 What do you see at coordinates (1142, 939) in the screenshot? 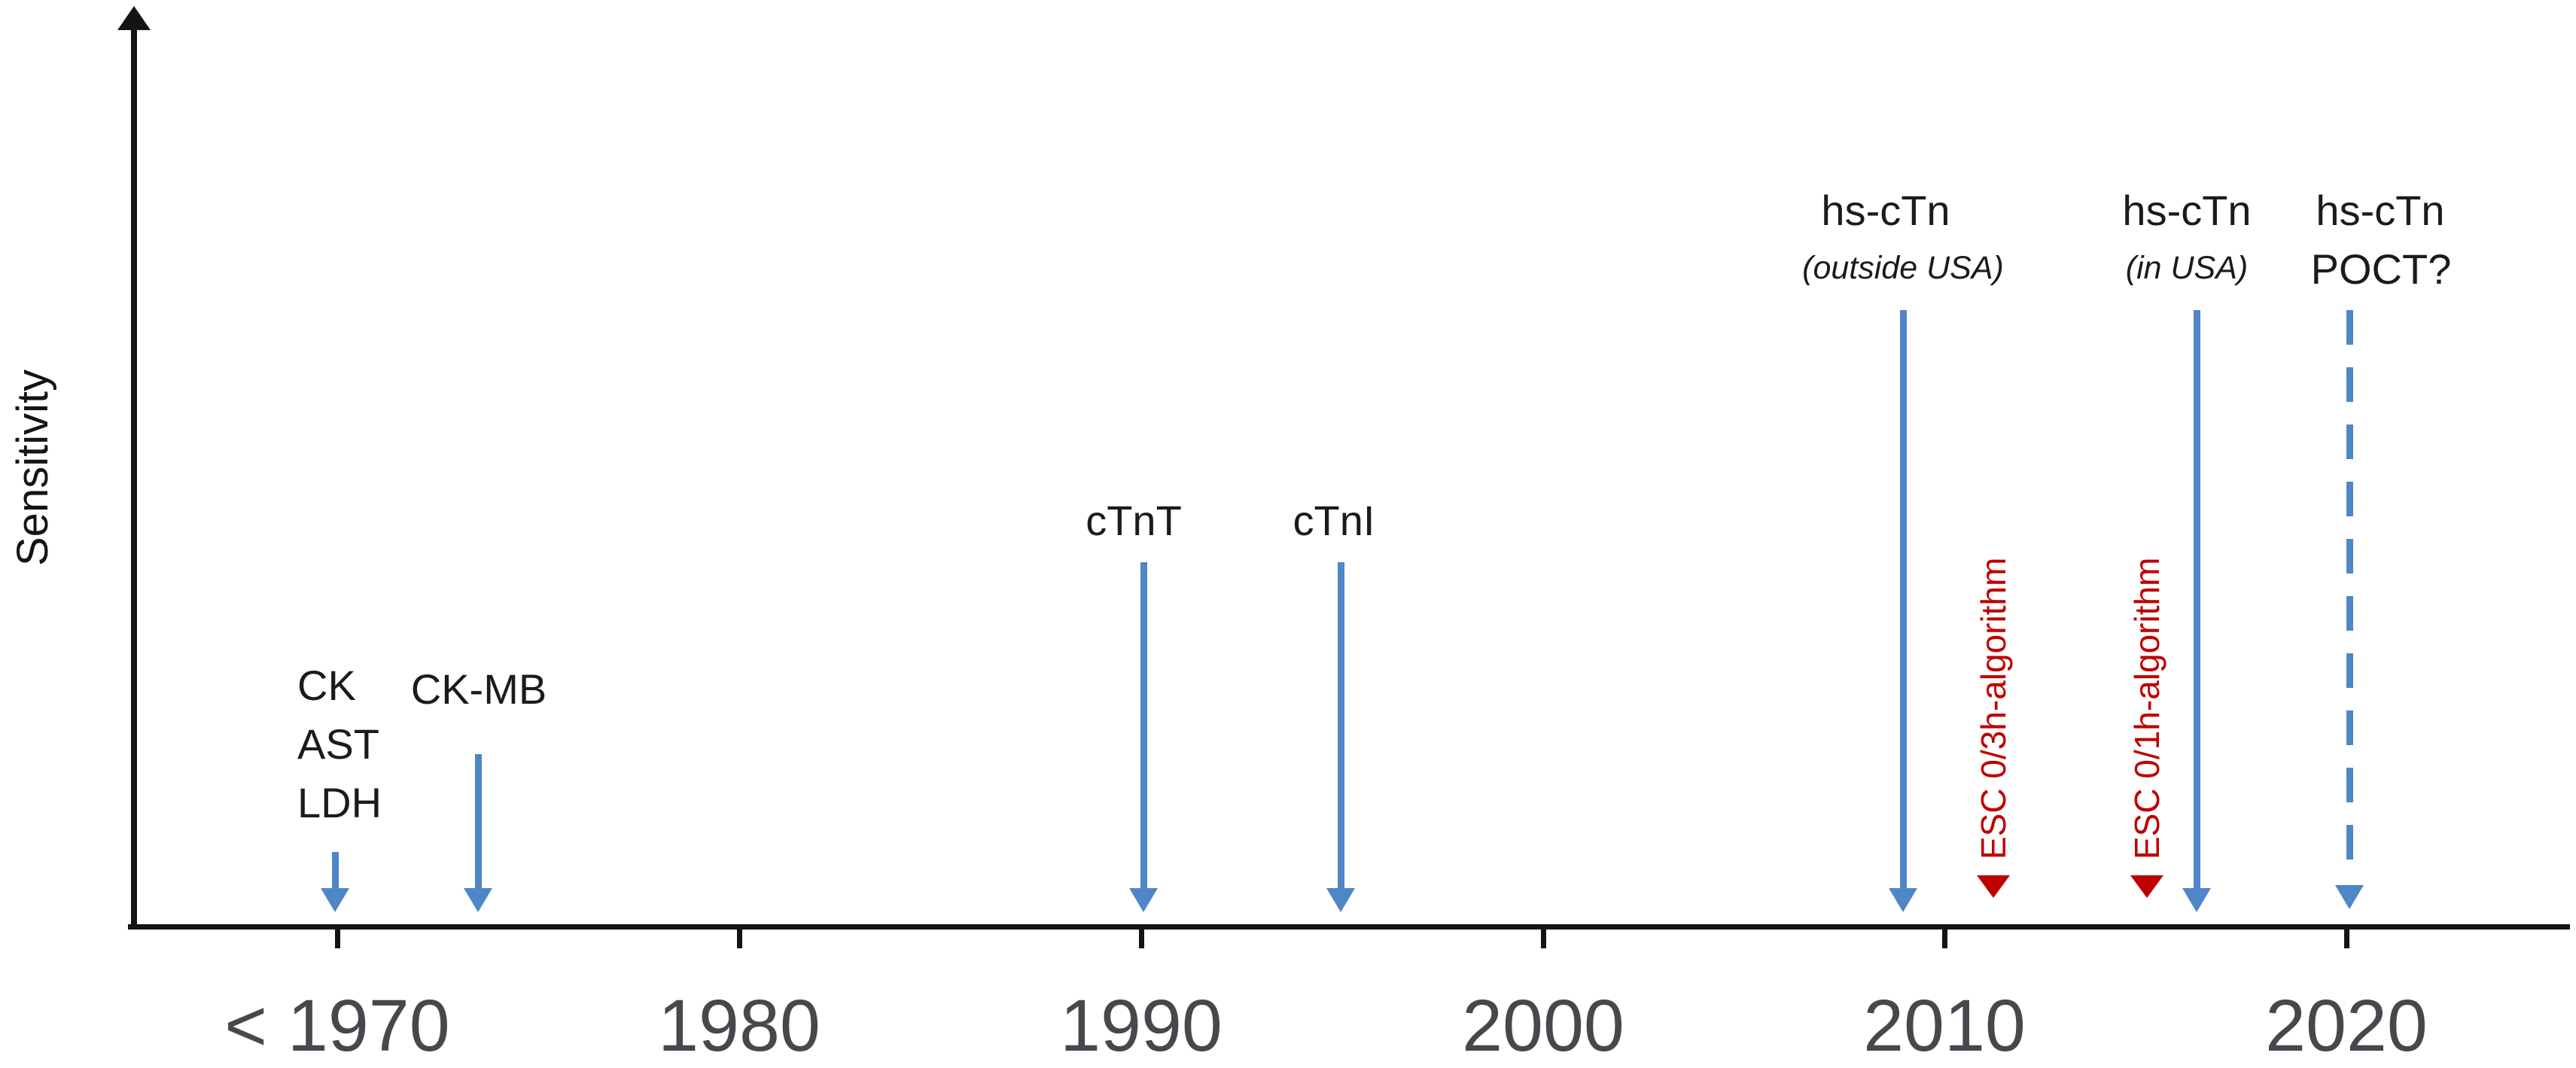
I see `x-axis-tick-1990` at bounding box center [1142, 939].